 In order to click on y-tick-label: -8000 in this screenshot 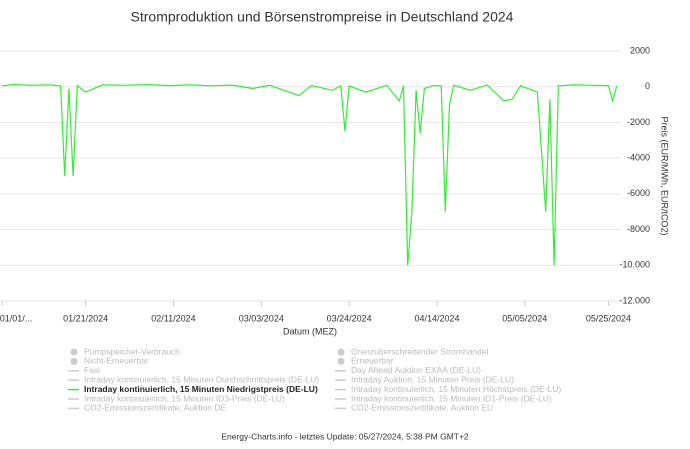, I will do `click(638, 229)`.